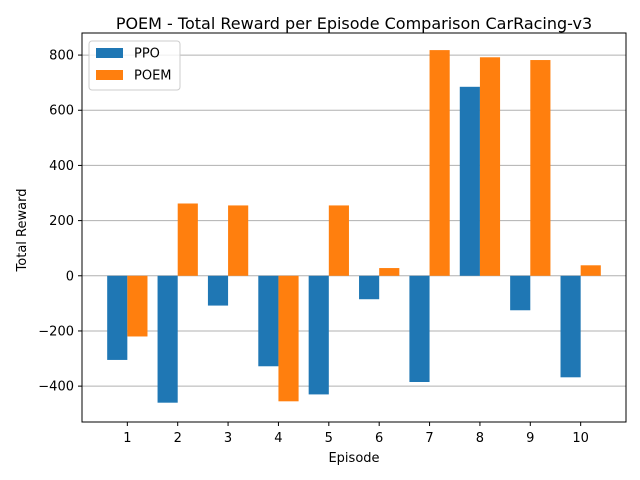 Image resolution: width=640 pixels, height=480 pixels. I want to click on y-tick-label: 800, so click(61, 56).